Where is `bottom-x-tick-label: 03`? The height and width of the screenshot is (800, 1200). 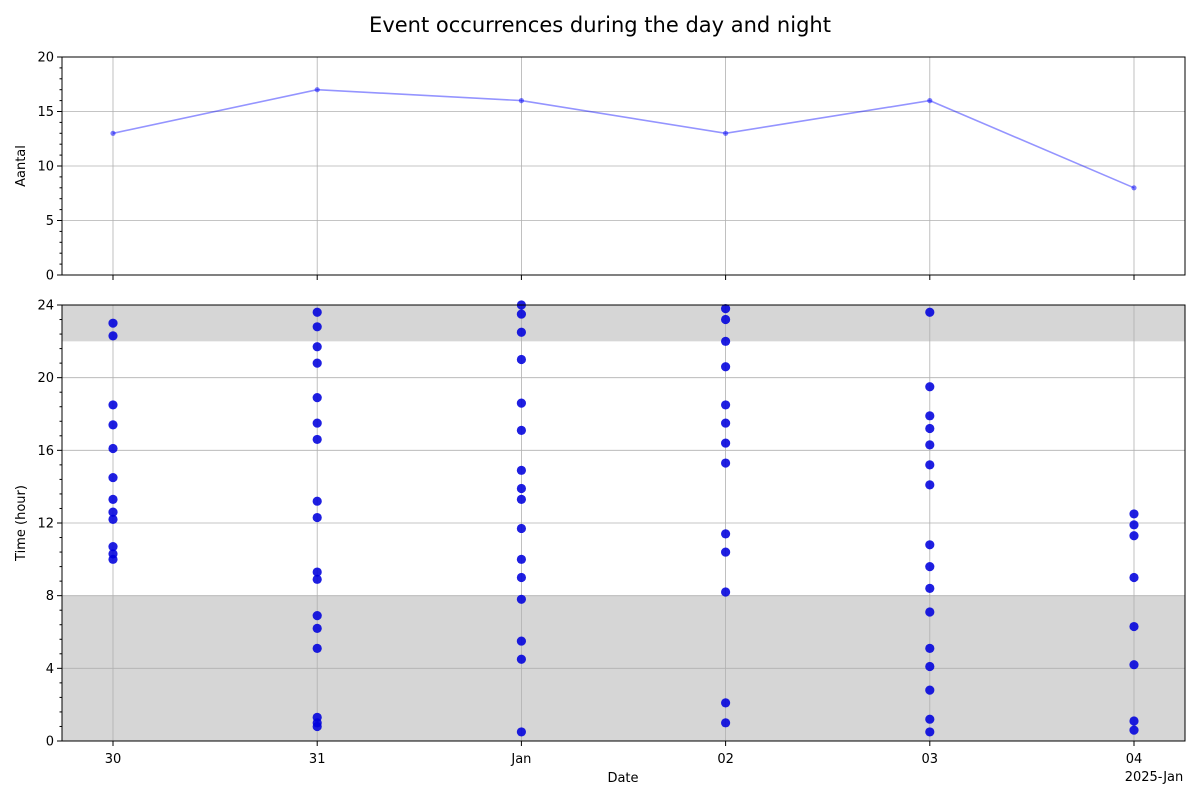
bottom-x-tick-label: 03 is located at coordinates (930, 759).